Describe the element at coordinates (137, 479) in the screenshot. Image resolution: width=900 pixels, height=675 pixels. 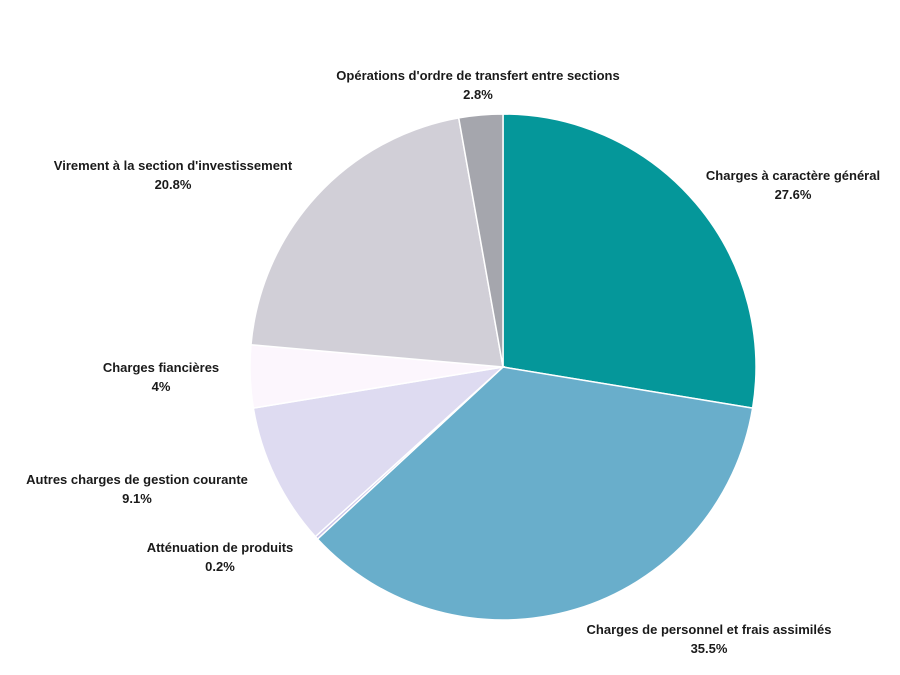
I see `slice-label-autres-charges-de-gestion-courante: Autres charges de gestion courante` at that location.